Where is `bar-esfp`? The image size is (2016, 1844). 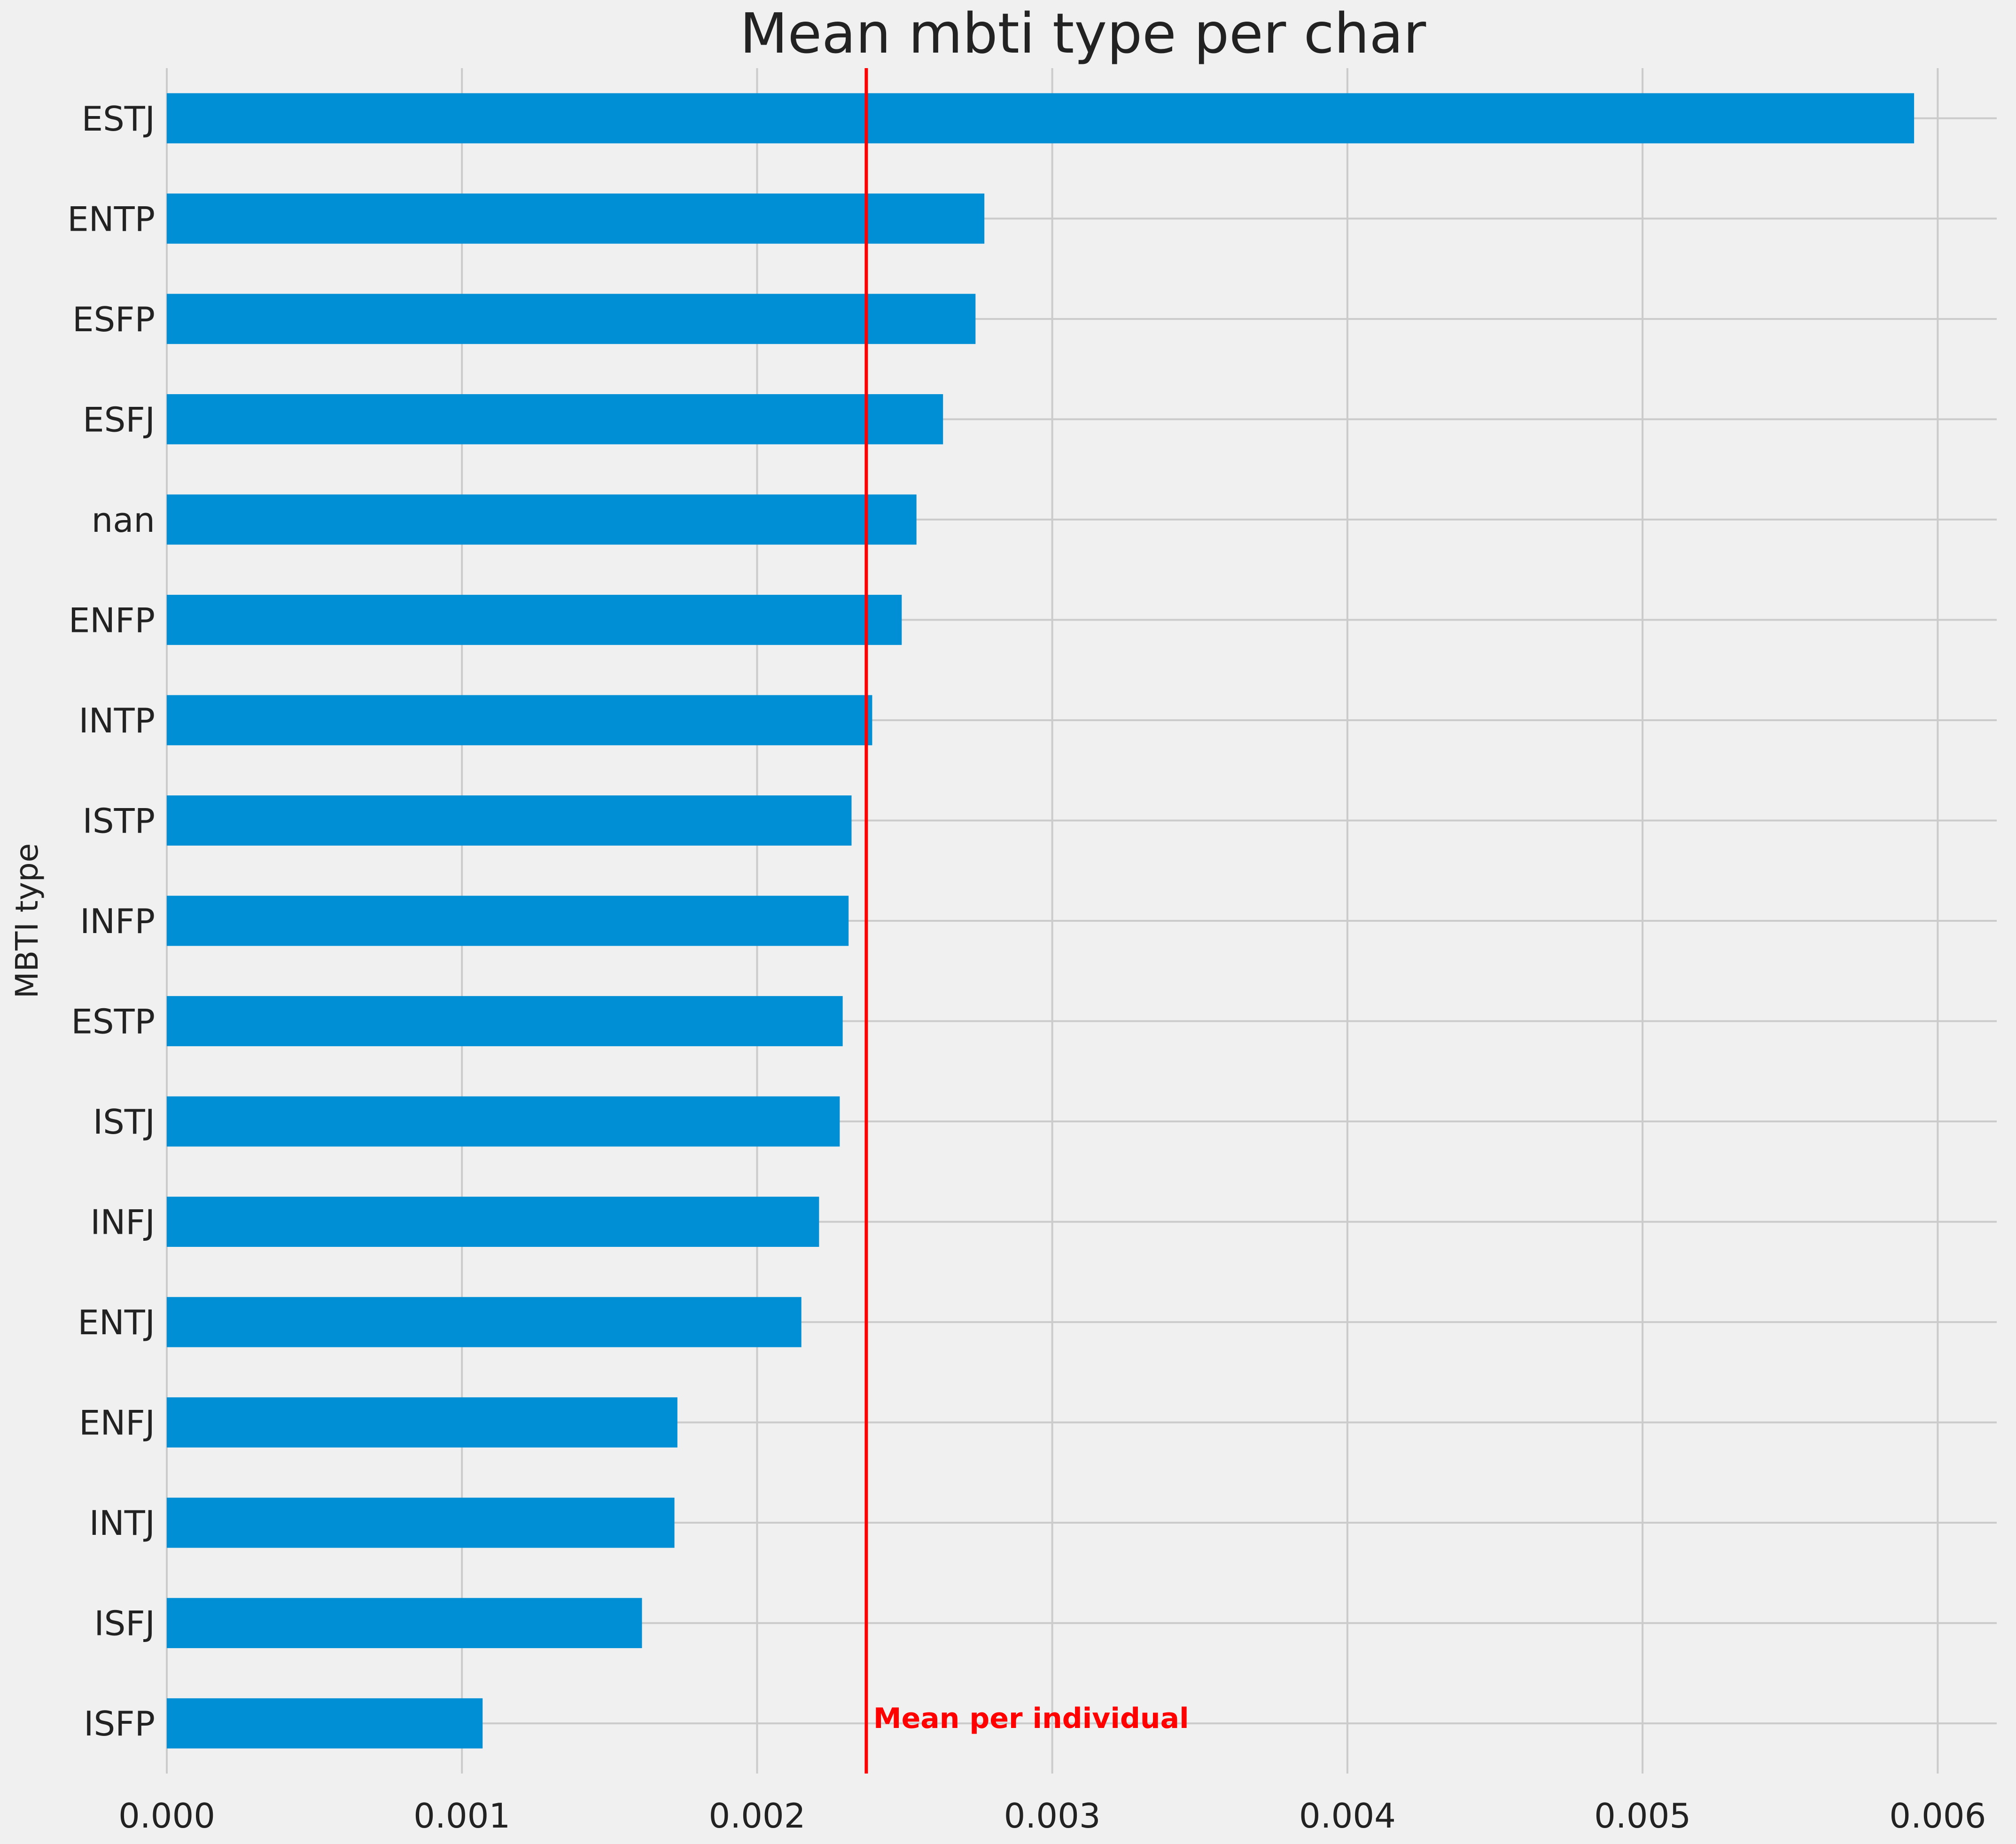 bar-esfp is located at coordinates (571, 319).